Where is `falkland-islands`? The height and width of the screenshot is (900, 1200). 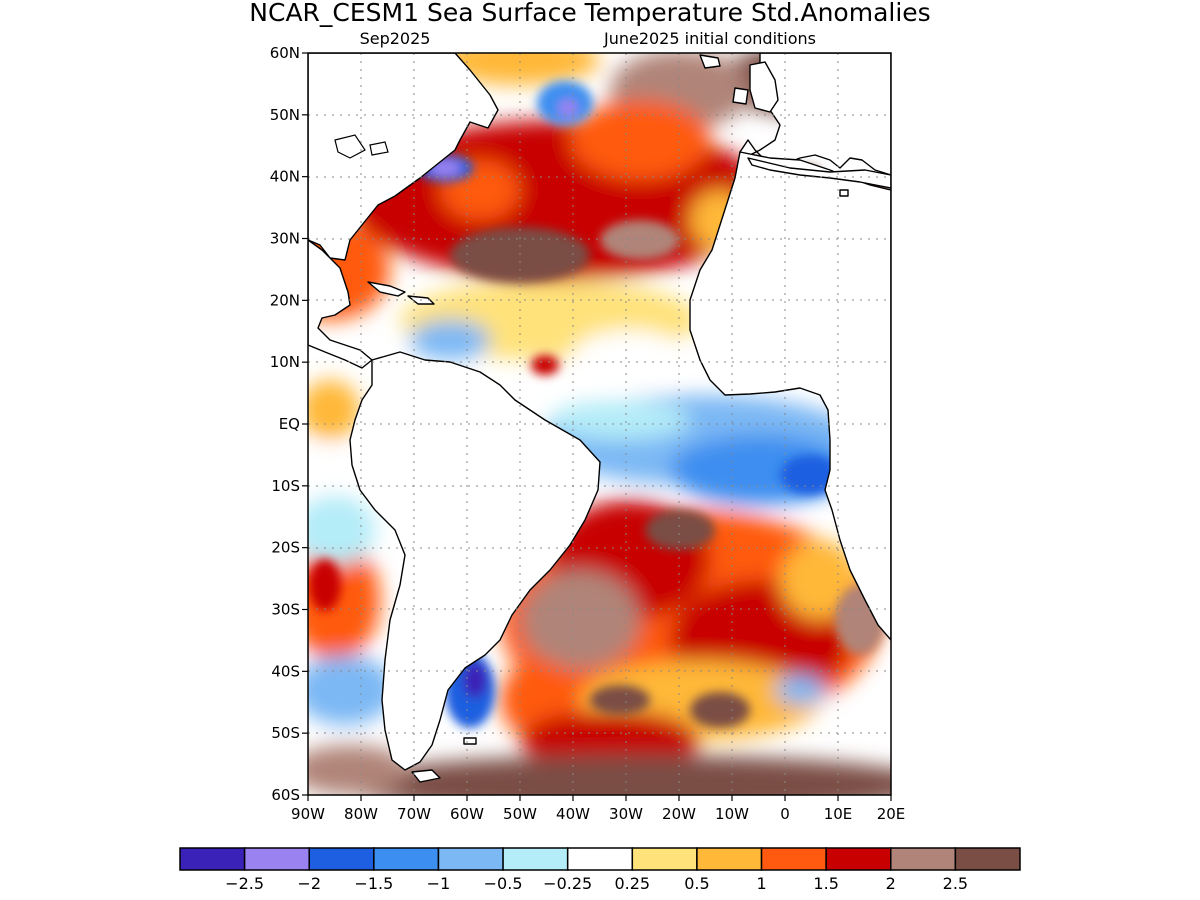
falkland-islands is located at coordinates (470, 741).